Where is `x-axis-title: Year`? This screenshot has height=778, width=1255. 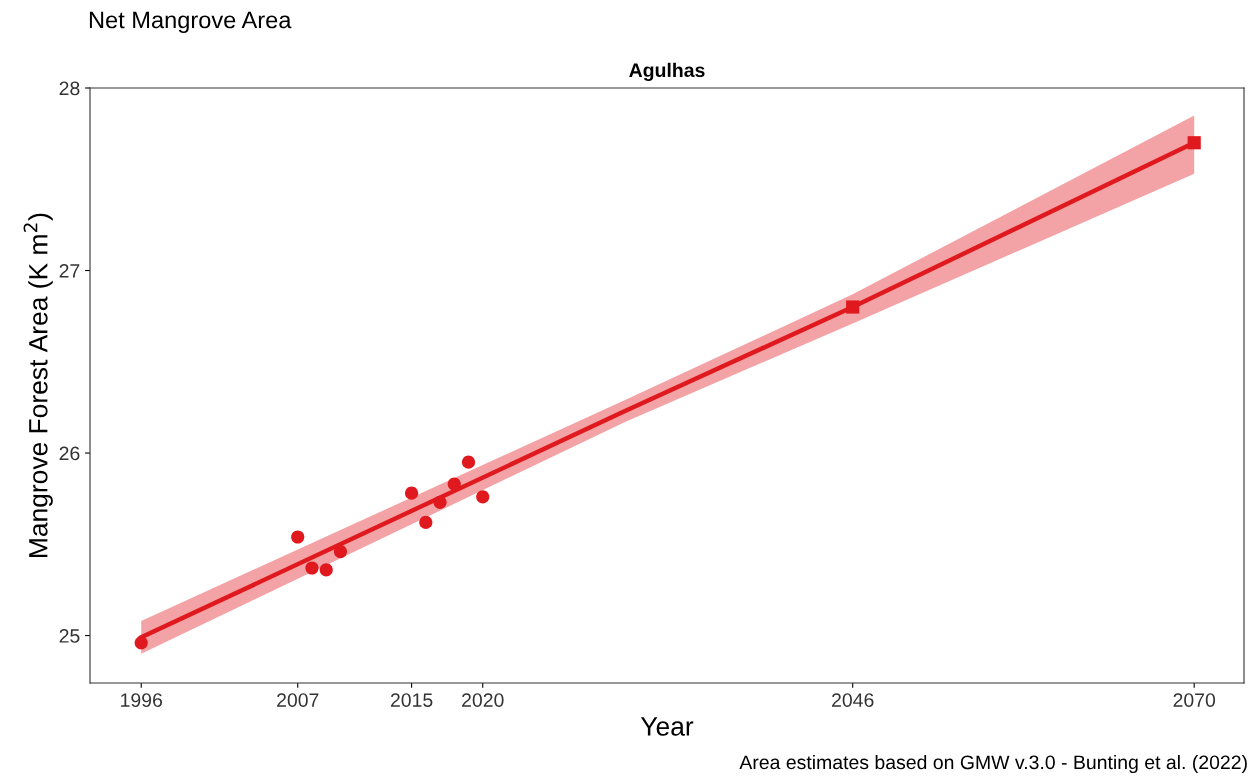
x-axis-title: Year is located at coordinates (667, 726).